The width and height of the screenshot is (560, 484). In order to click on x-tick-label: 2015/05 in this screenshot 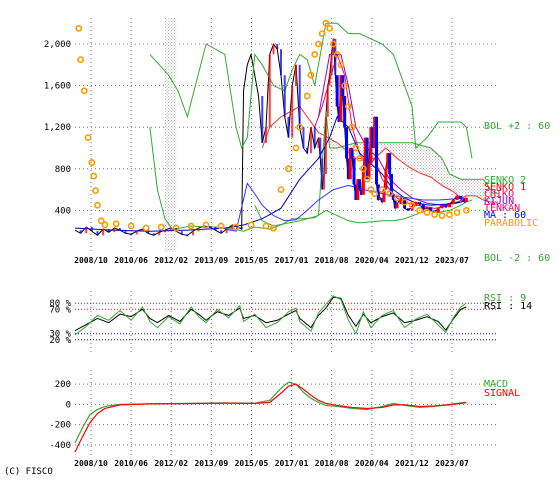, I will do `click(252, 463)`.